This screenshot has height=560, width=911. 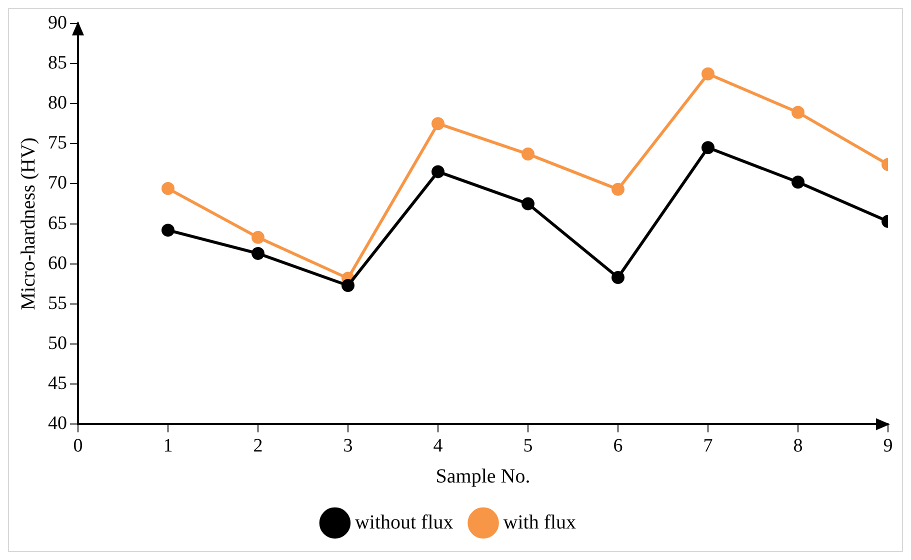 What do you see at coordinates (618, 446) in the screenshot?
I see `x-tick-label: 6` at bounding box center [618, 446].